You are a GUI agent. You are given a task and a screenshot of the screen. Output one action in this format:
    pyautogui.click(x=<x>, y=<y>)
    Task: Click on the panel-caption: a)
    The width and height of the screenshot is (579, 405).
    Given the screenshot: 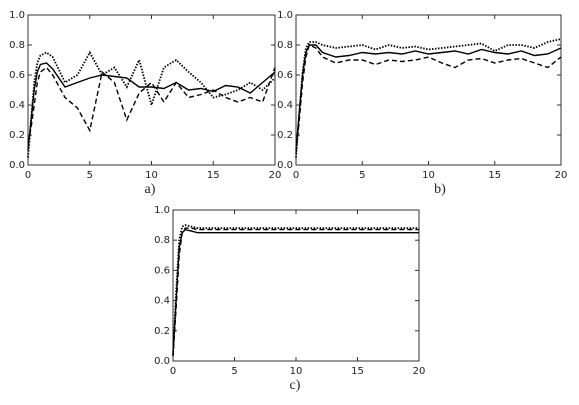 What is the action you would take?
    pyautogui.click(x=150, y=189)
    